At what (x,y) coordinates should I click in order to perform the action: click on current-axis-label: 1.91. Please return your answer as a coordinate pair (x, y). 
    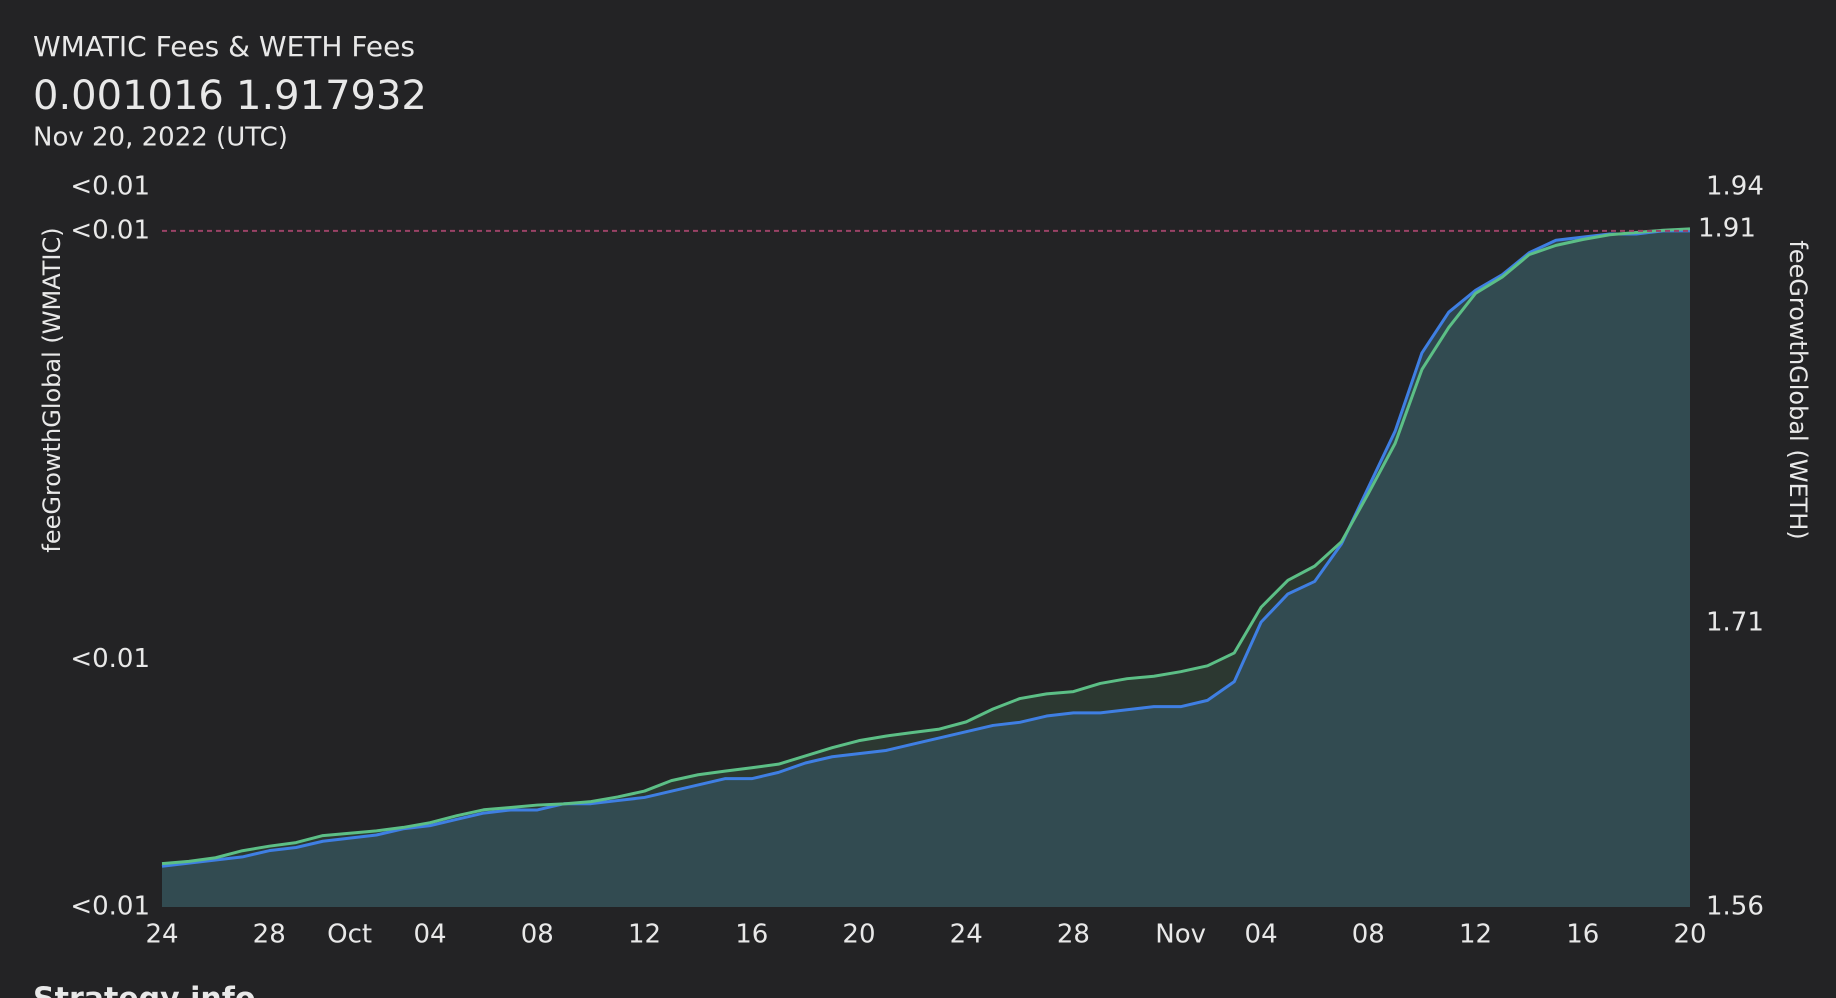
    Looking at the image, I should click on (1727, 228).